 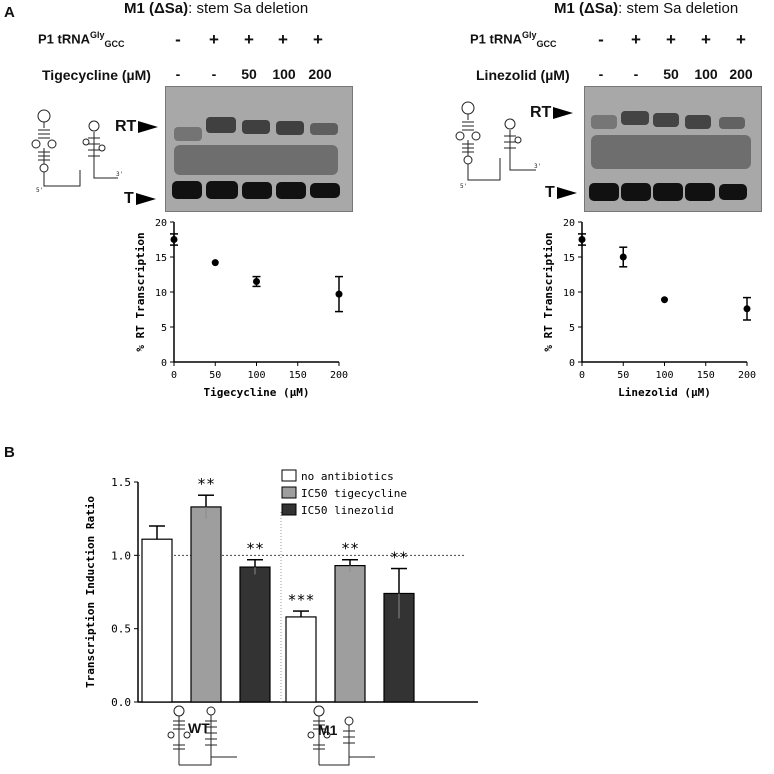 What do you see at coordinates (249, 39) in the screenshot?
I see `left-sign-3: +` at bounding box center [249, 39].